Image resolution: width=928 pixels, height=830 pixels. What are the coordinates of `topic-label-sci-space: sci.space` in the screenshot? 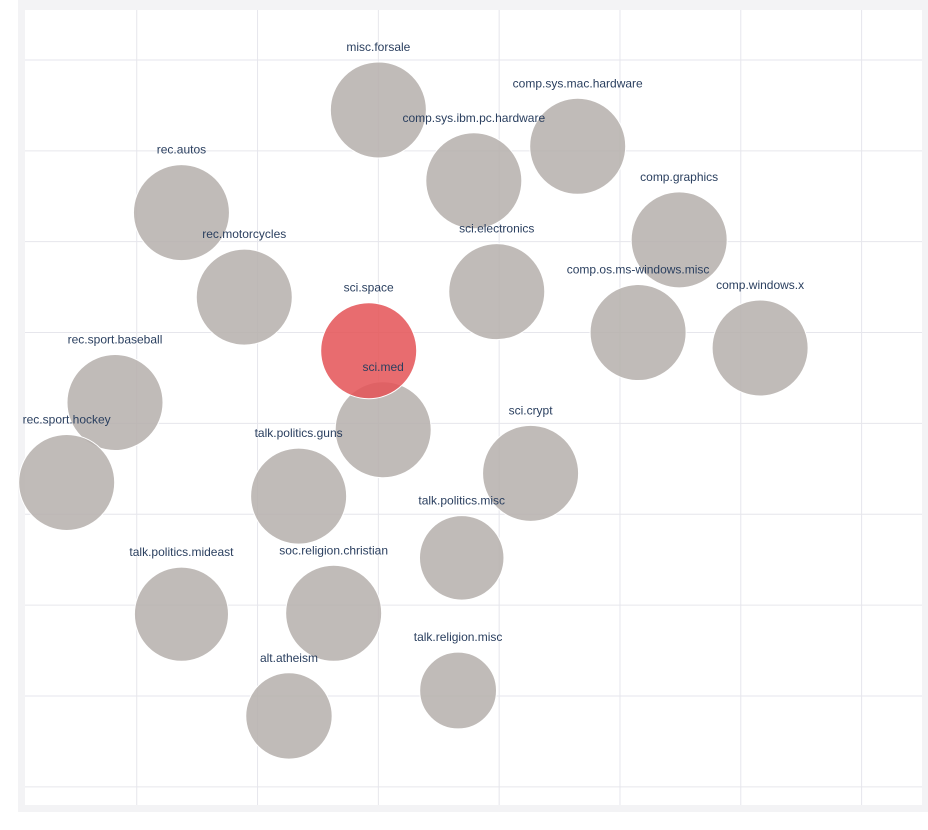 It's located at (369, 288).